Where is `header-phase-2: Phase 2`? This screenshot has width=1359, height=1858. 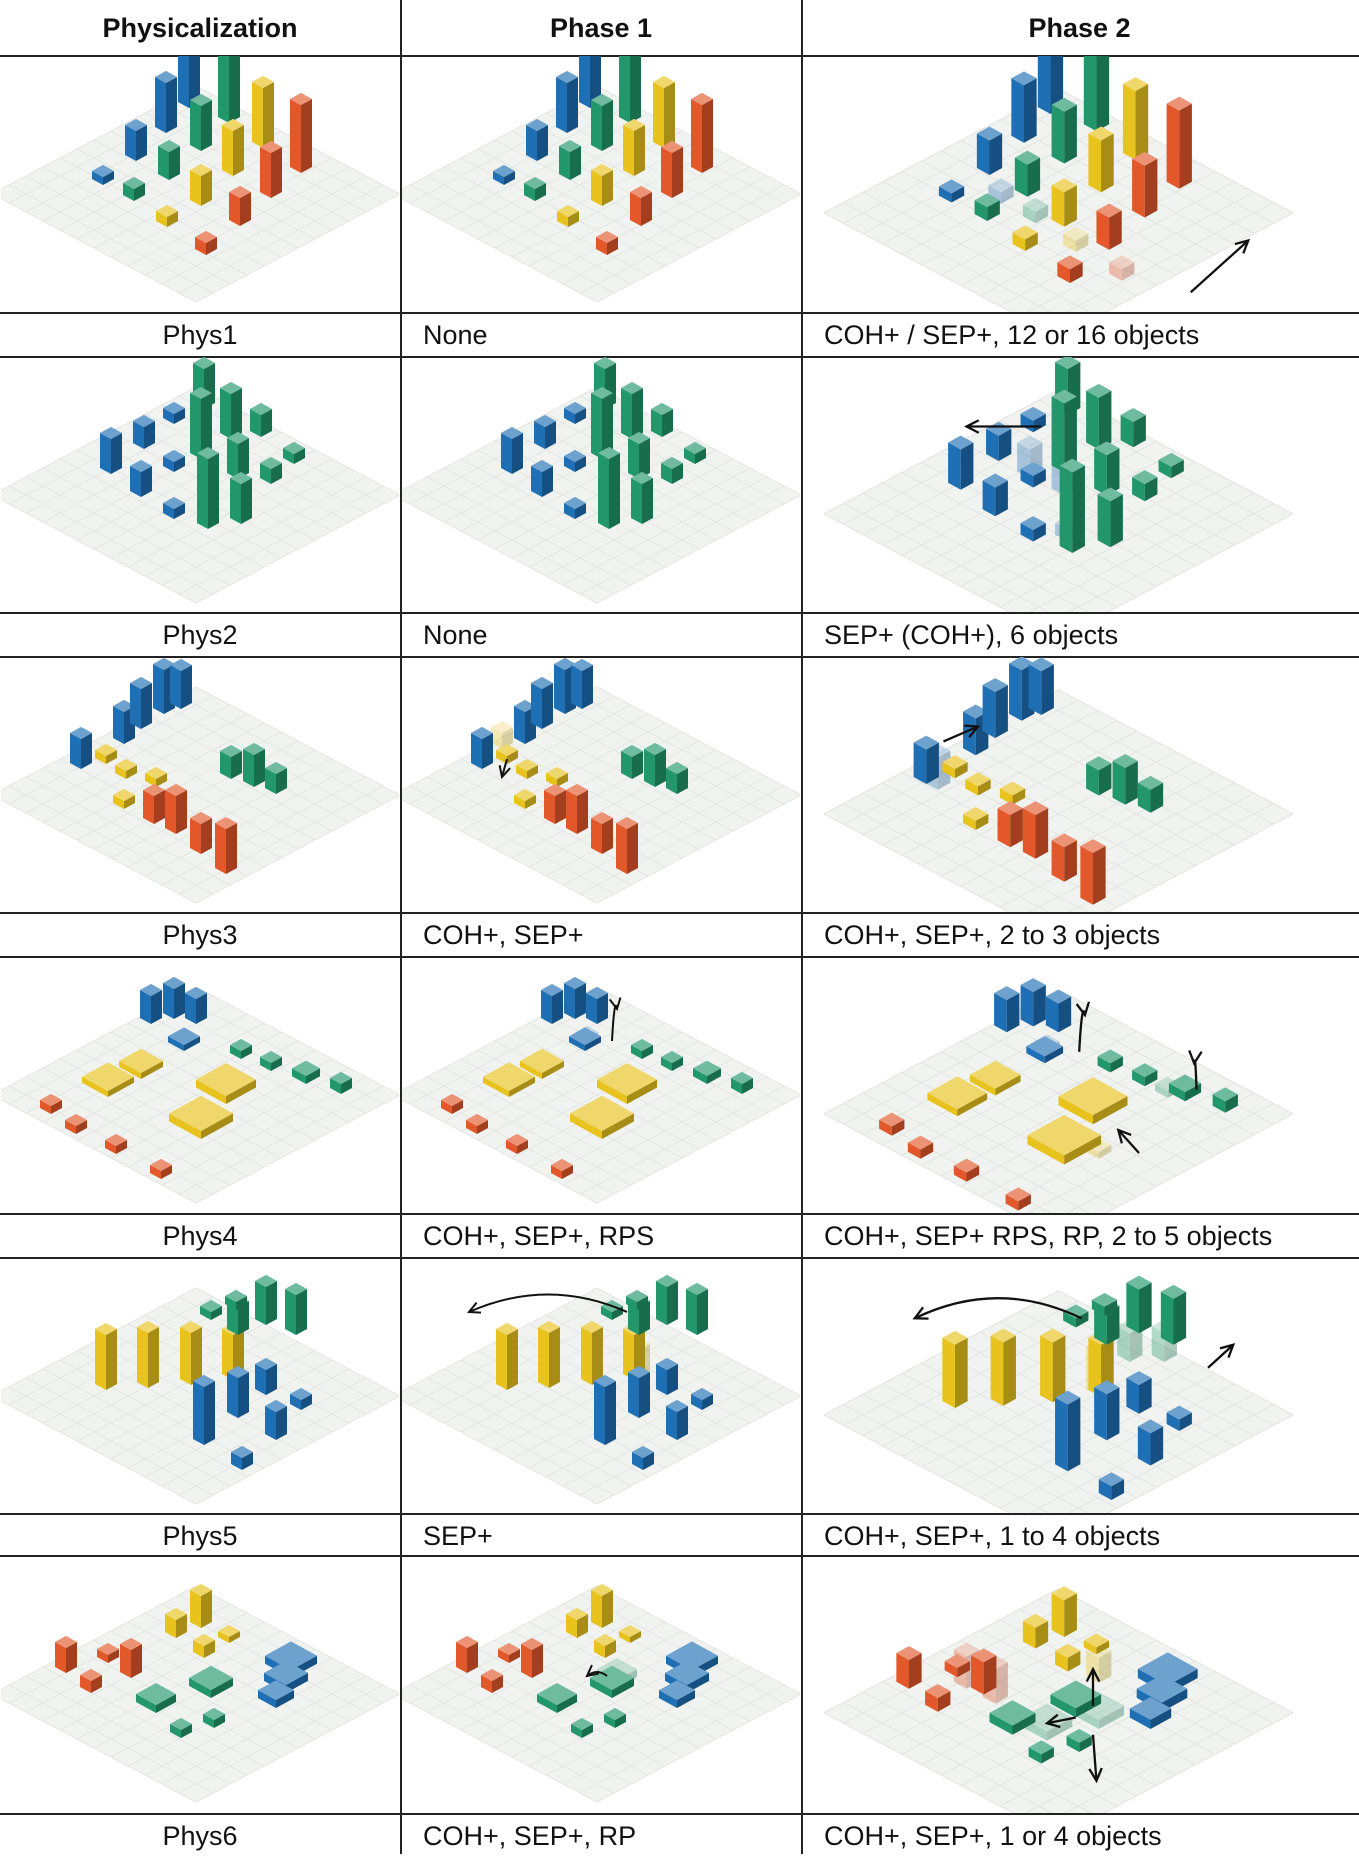 header-phase-2: Phase 2 is located at coordinates (1079, 27).